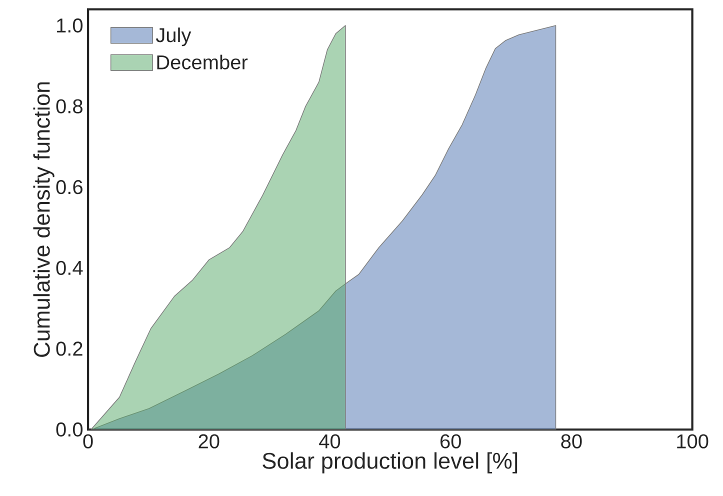 The height and width of the screenshot is (496, 723). Describe the element at coordinates (88, 441) in the screenshot. I see `x-tick-label: 0` at that location.